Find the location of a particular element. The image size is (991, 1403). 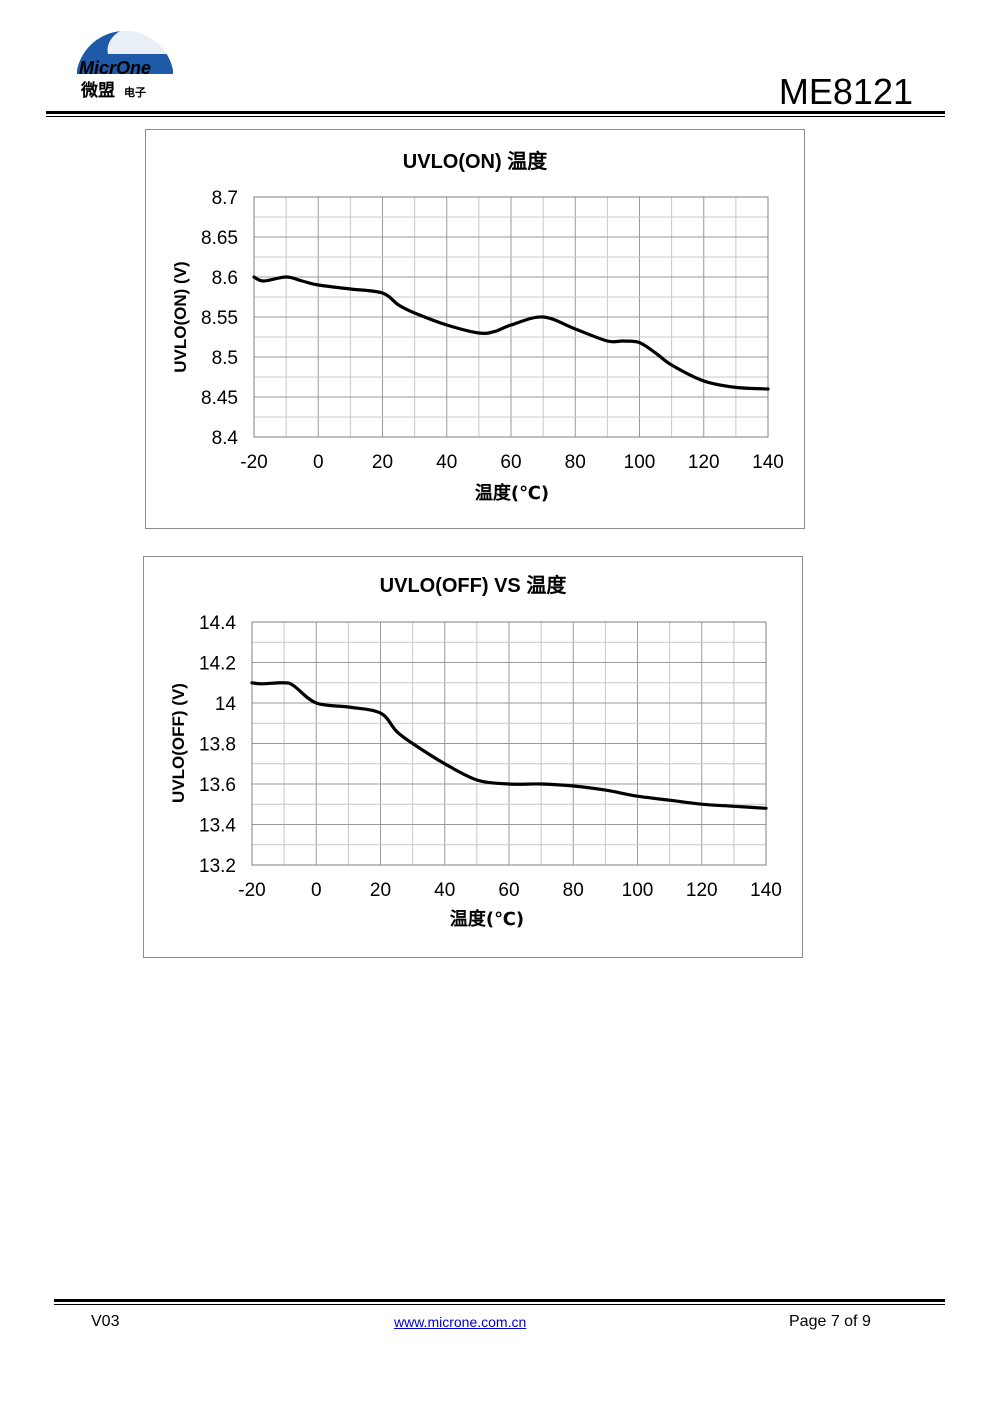

y-tick-label: 14.4 is located at coordinates (217, 623).